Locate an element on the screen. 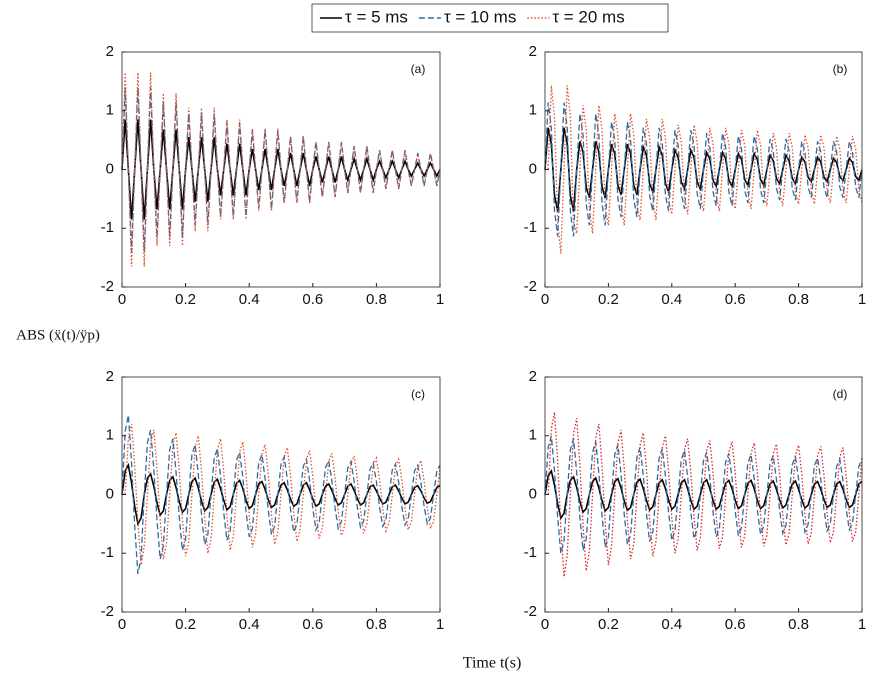  legend-box is located at coordinates (490, 18).